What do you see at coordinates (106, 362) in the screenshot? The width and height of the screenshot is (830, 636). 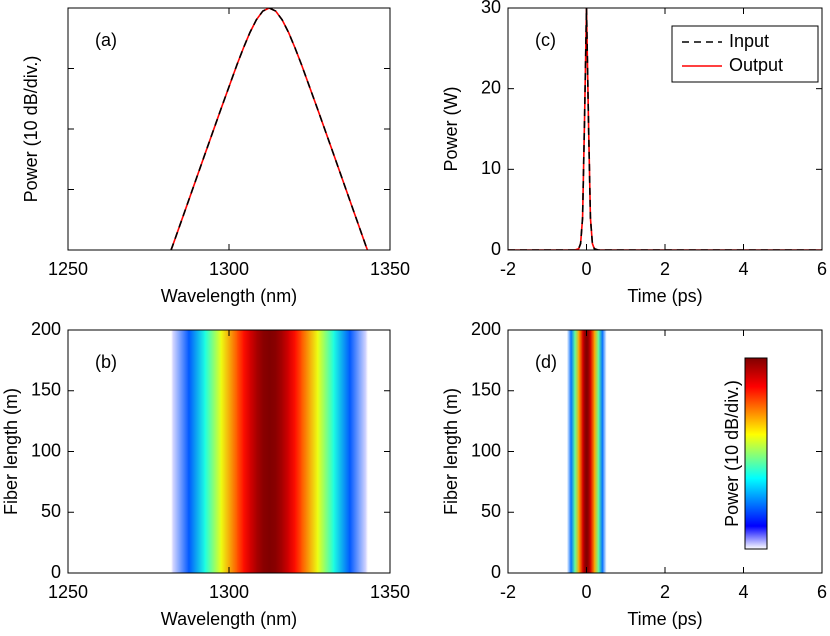 I see `panel-label: (b)` at bounding box center [106, 362].